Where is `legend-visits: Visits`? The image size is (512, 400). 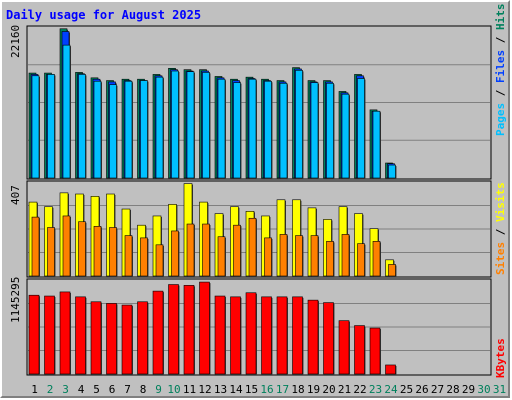 legend-visits: Visits is located at coordinates (500, 202).